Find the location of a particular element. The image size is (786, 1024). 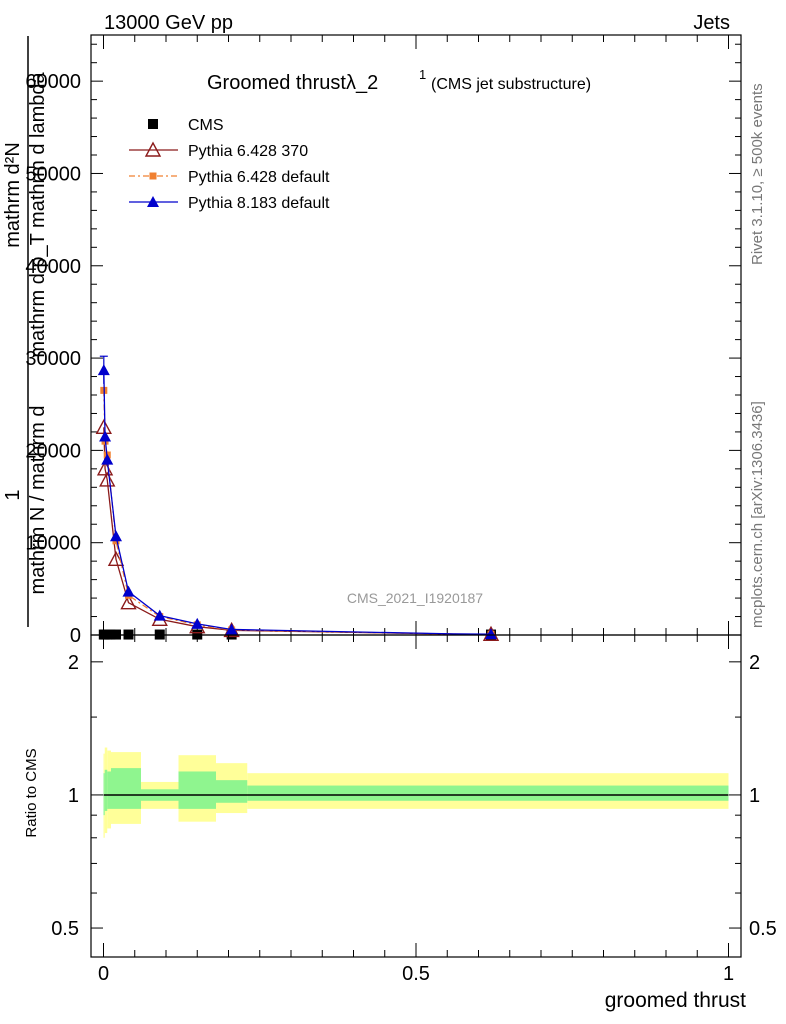

analysis-watermark: CMS_2021_I1920187 is located at coordinates (415, 598).